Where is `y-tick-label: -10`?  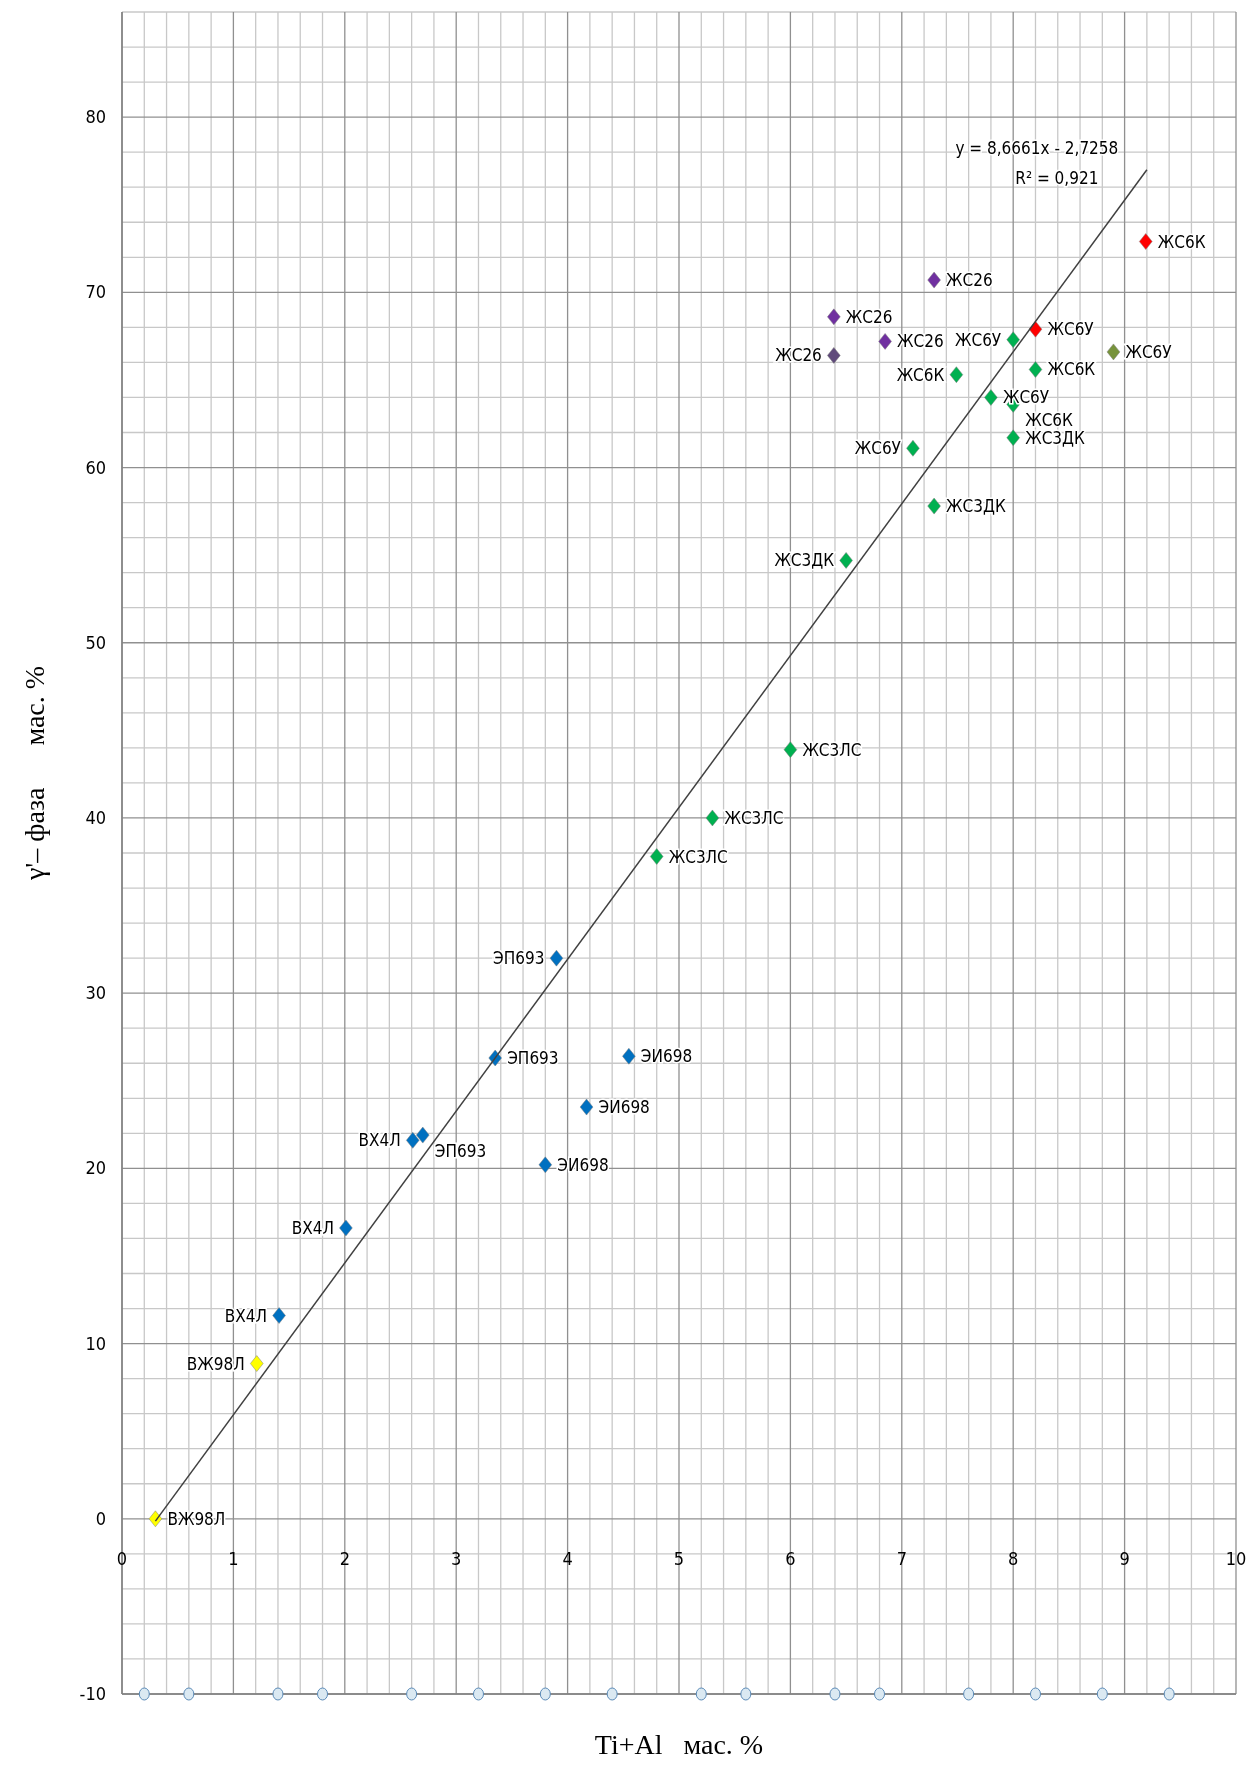
y-tick-label: -10 is located at coordinates (92, 1693).